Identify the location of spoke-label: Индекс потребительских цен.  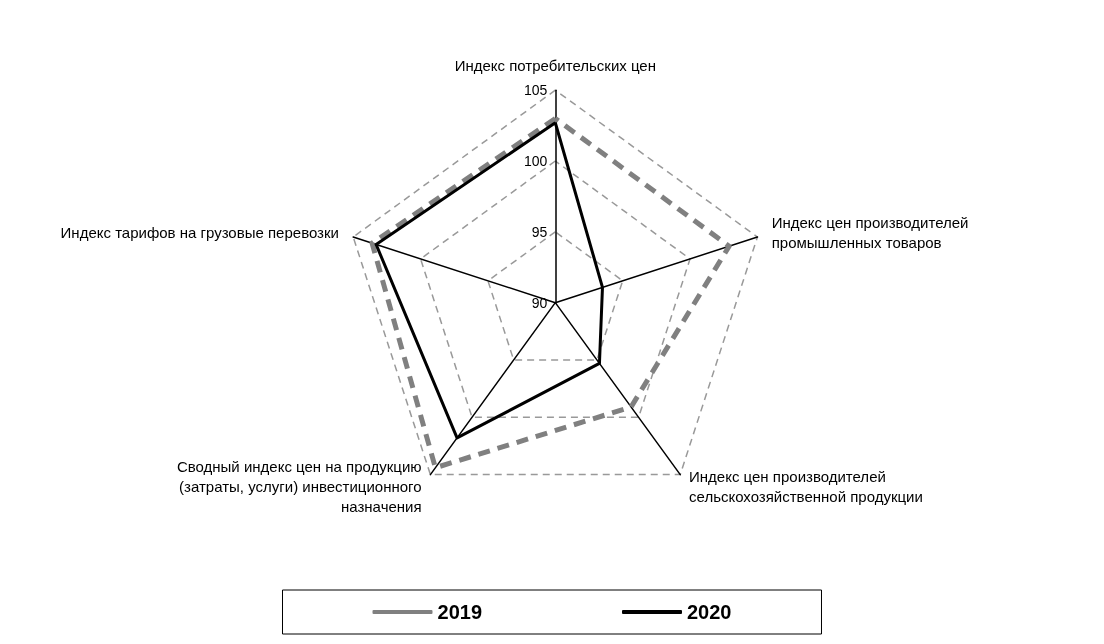
(555, 65).